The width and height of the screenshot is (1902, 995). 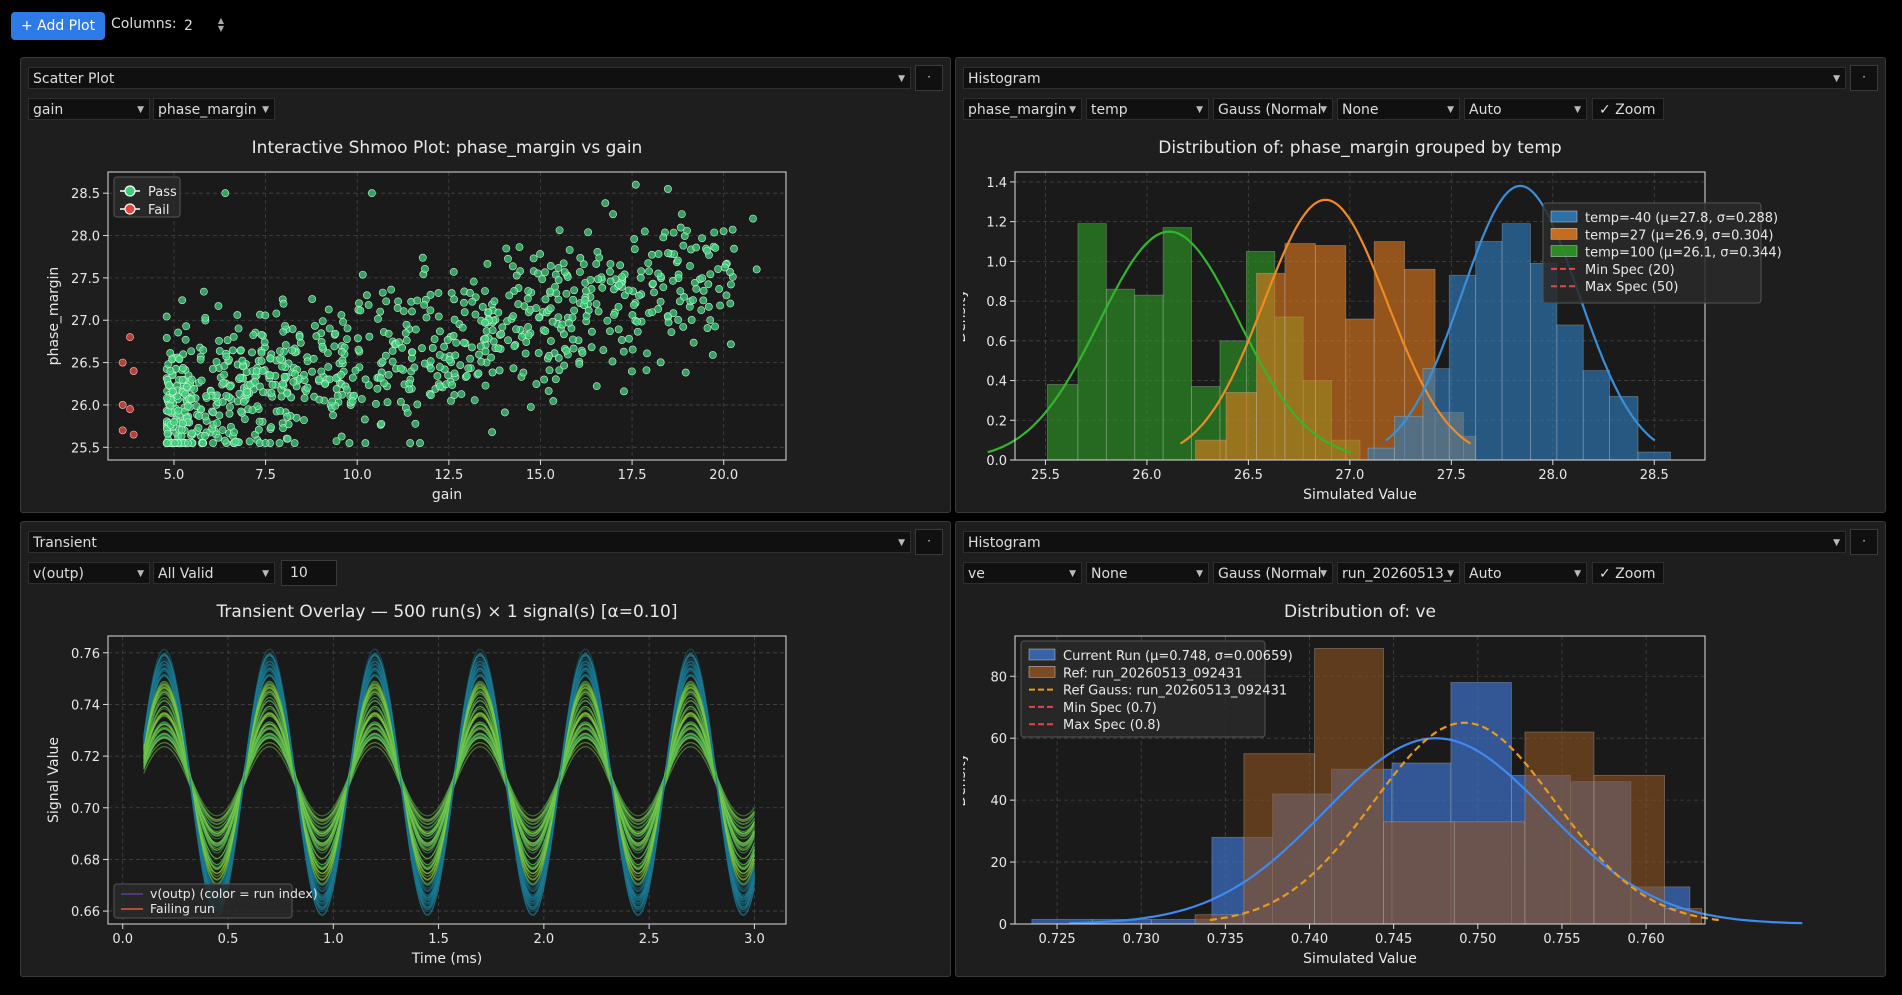 What do you see at coordinates (122, 939) in the screenshot?
I see `x-tick-label: 0.0` at bounding box center [122, 939].